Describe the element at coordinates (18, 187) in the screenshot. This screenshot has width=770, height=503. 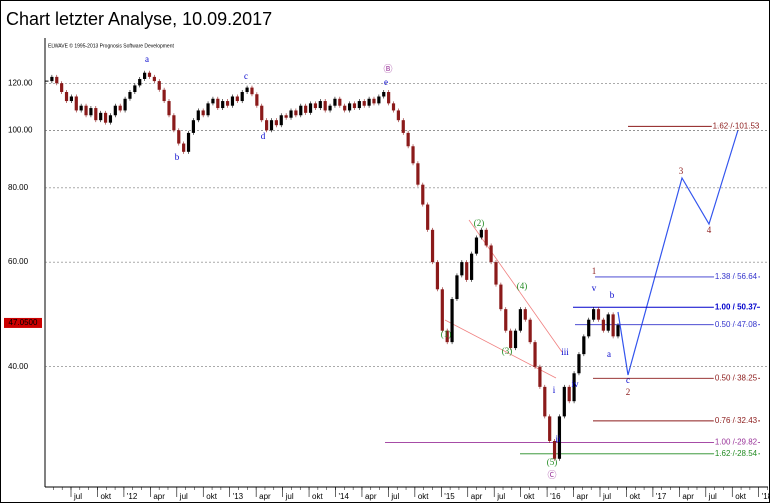
I see `y-tick-label: 80.00` at that location.